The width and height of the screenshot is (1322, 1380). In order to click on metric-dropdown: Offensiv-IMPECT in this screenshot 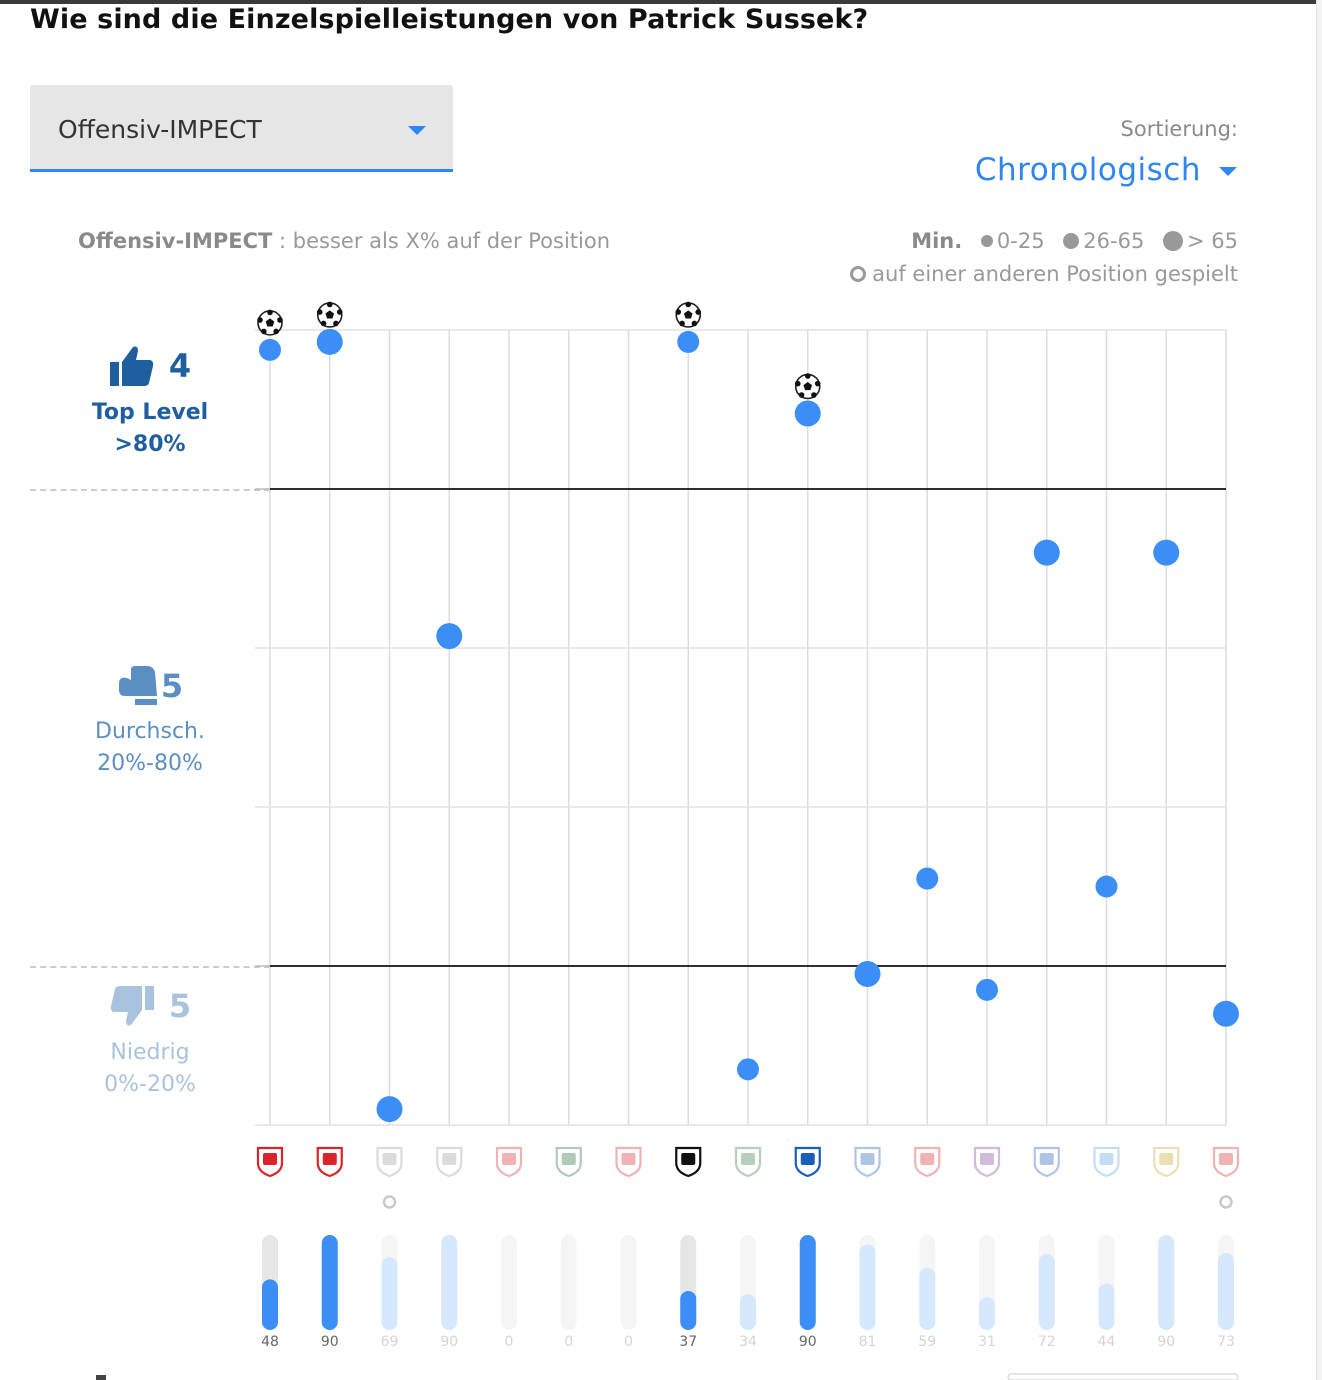, I will do `click(241, 128)`.